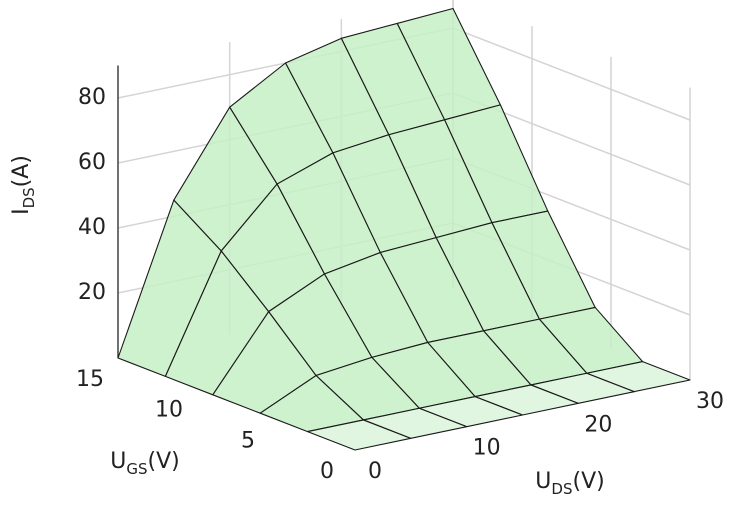 This screenshot has width=750, height=509. Describe the element at coordinates (21, 211) in the screenshot. I see `z-axis-label-main: I` at that location.